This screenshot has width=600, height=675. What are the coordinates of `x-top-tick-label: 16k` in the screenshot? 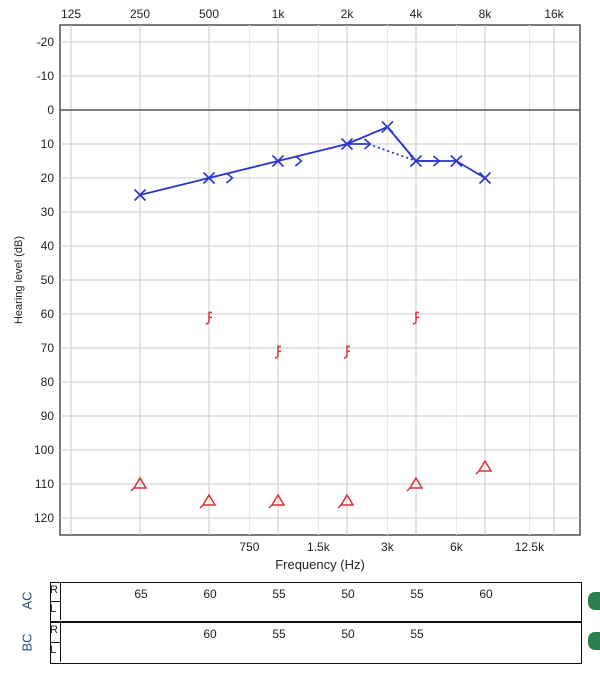 It's located at (554, 14).